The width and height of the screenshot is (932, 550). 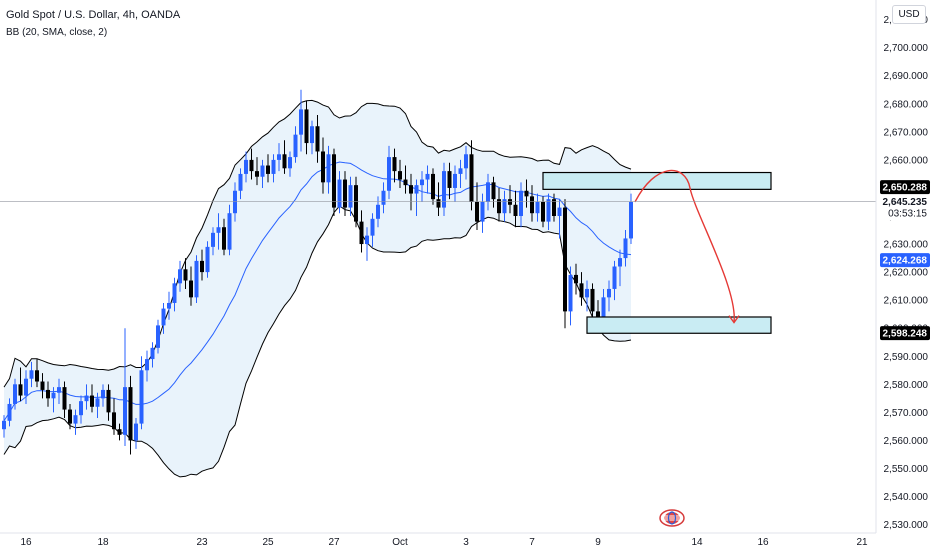 I want to click on currency-button: USD, so click(x=909, y=14).